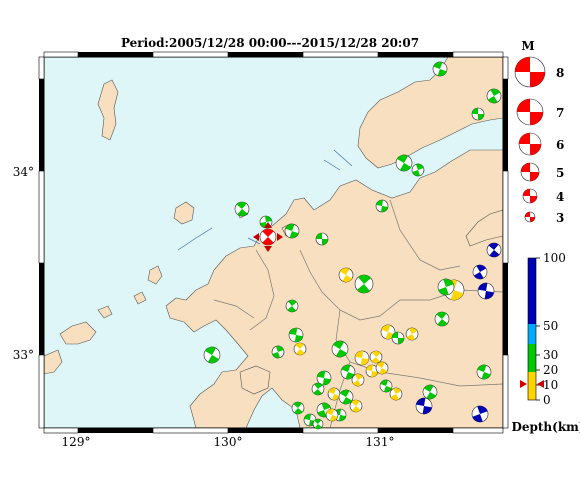 Image resolution: width=580 pixels, height=500 pixels. What do you see at coordinates (560, 197) in the screenshot?
I see `mag-label-4: 4` at bounding box center [560, 197].